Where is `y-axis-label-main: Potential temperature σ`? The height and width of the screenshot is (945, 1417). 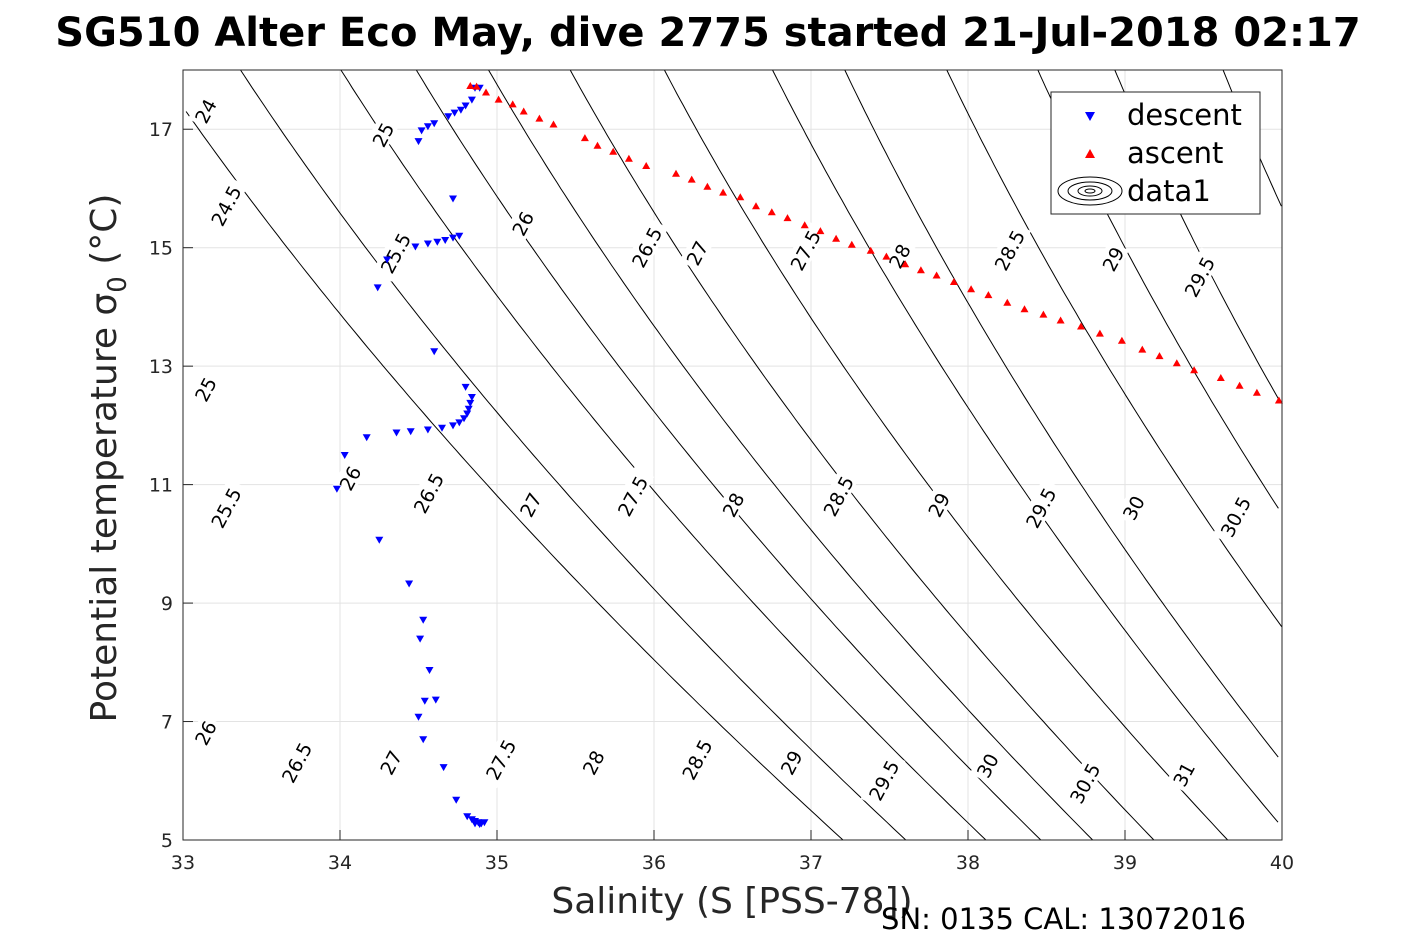
y-axis-label-main: Potential temperature σ is located at coordinates (104, 508).